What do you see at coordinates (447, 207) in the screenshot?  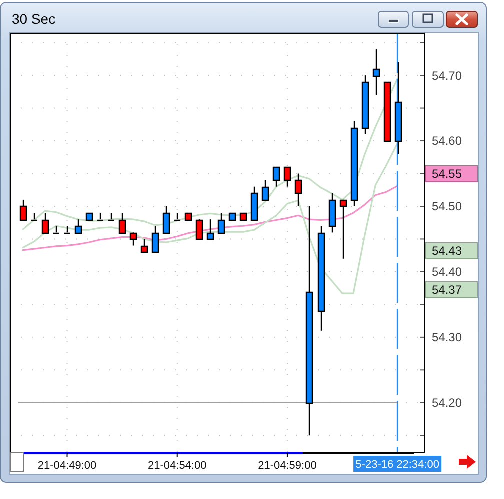 I see `y-tick-label: 54.50` at bounding box center [447, 207].